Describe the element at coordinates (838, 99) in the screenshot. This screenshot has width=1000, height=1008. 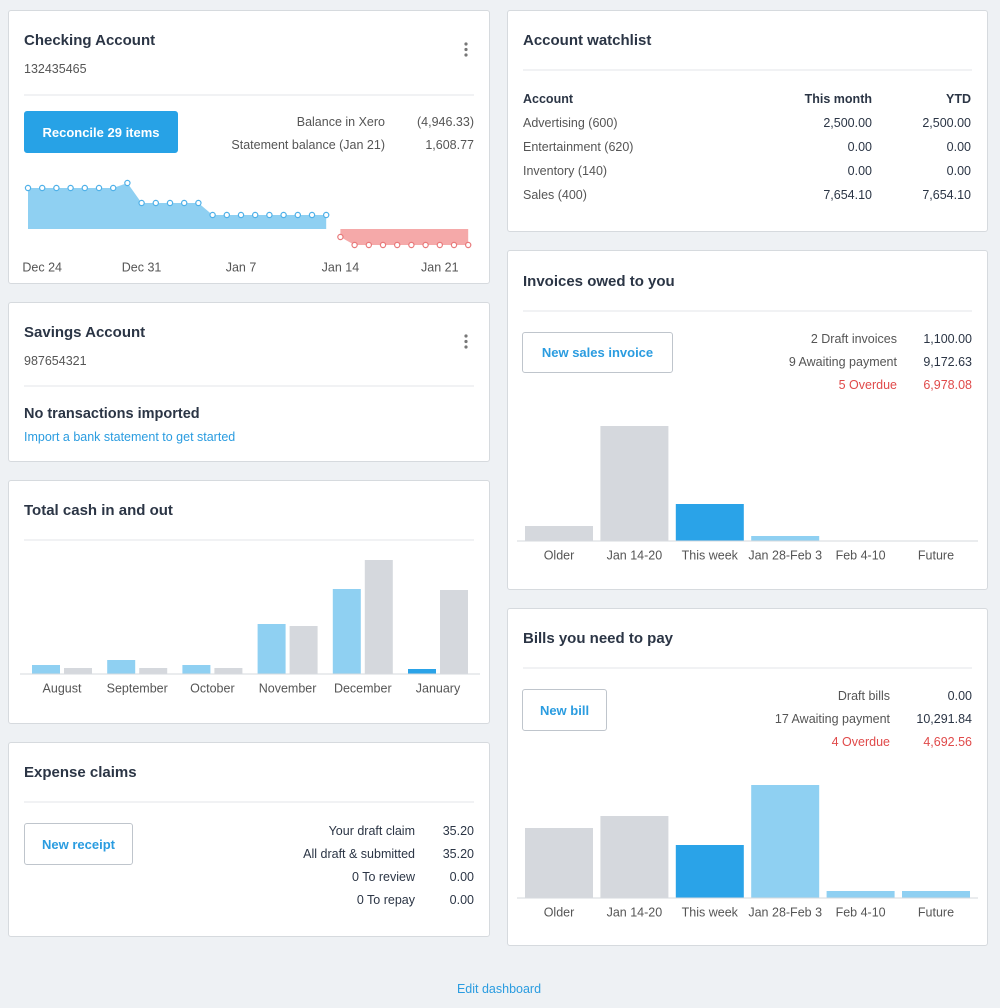
I see `column-header: This month` at that location.